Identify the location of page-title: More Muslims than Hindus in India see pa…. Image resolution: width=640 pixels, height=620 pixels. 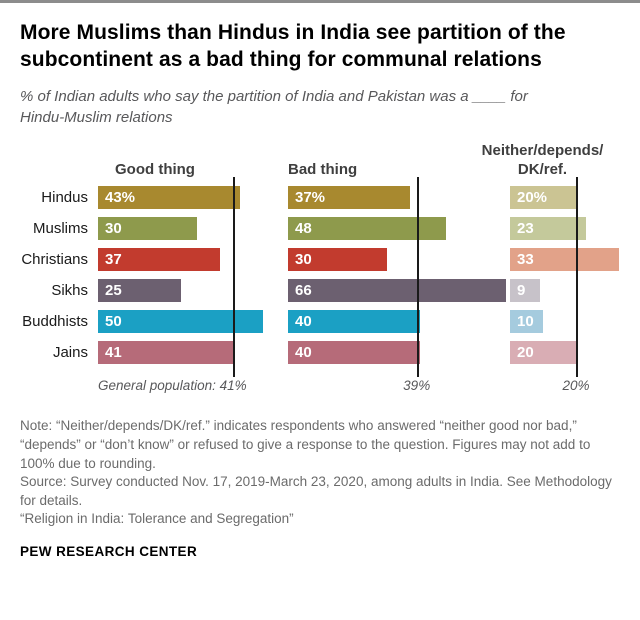
(293, 46).